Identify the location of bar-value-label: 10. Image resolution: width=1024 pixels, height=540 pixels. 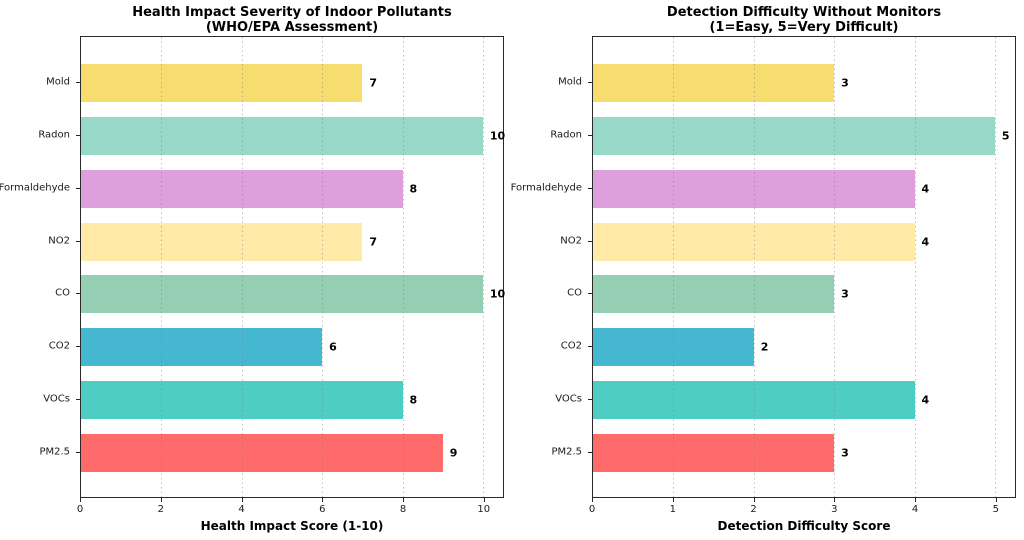
(497, 136).